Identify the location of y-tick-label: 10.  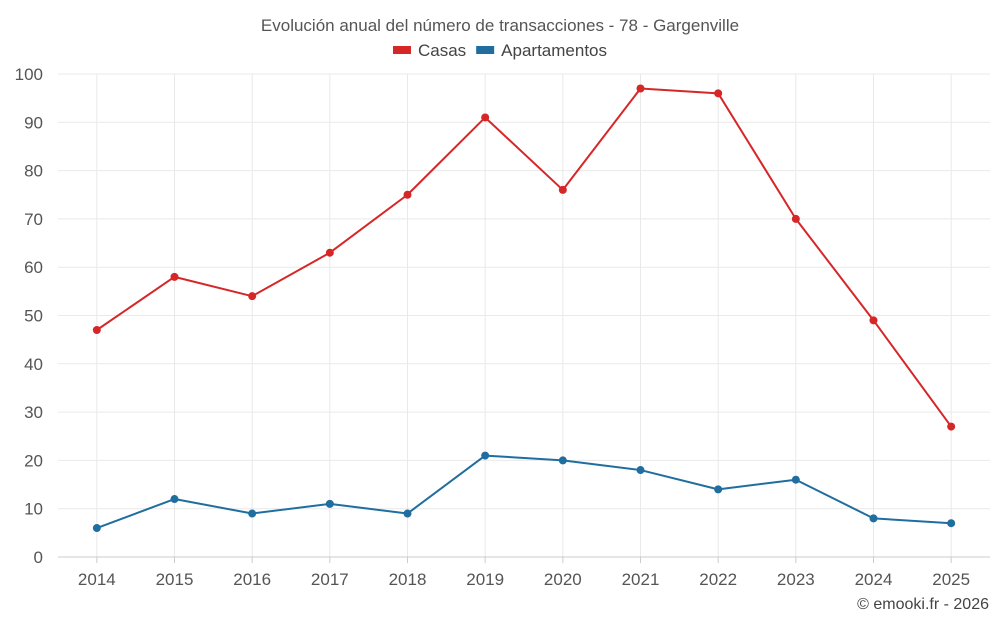
(33, 509).